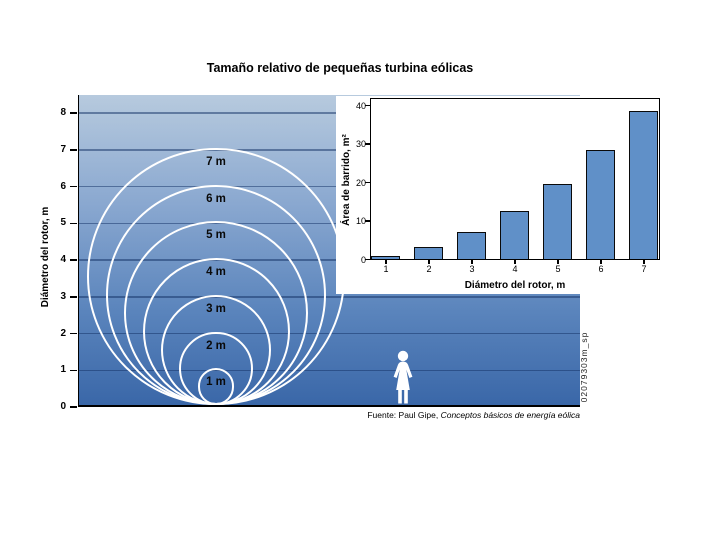  I want to click on rotor-diameter-label: 1 m, so click(216, 382).